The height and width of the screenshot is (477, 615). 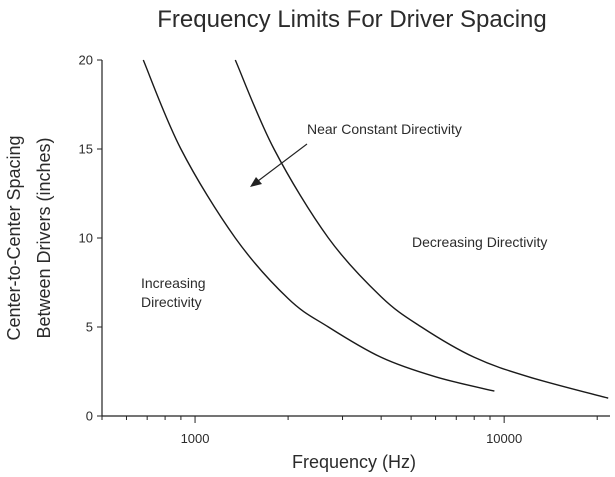 I want to click on x-ticks: 1000 10000, so click(x=349, y=431).